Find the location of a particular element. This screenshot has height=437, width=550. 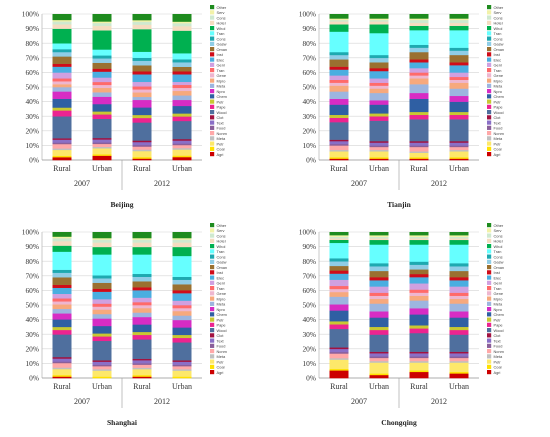

y-tick-label: 20% is located at coordinates (32, 130).